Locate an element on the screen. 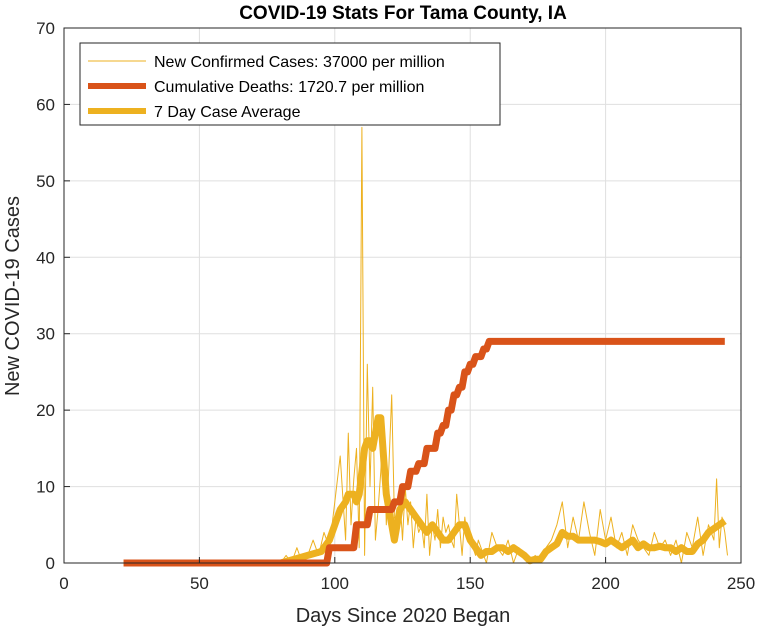 This screenshot has height=630, width=761. y-tick-label: 20 is located at coordinates (45, 410).